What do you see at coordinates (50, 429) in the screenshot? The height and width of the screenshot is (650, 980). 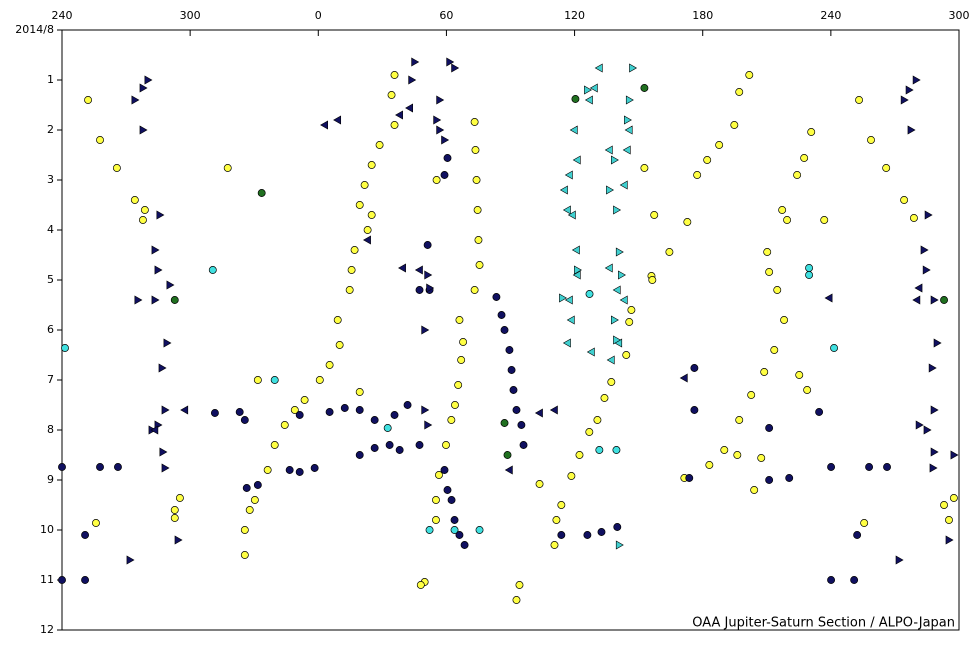 I see `y-tick-label: 8` at bounding box center [50, 429].